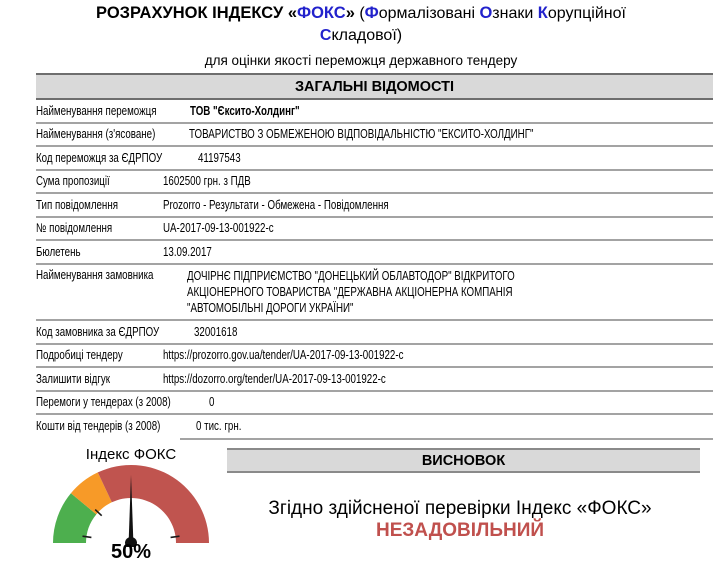 This screenshot has height=571, width=722. I want to click on table-row: Код замовника за ЄДРПОУ 32001618, so click(374, 333).